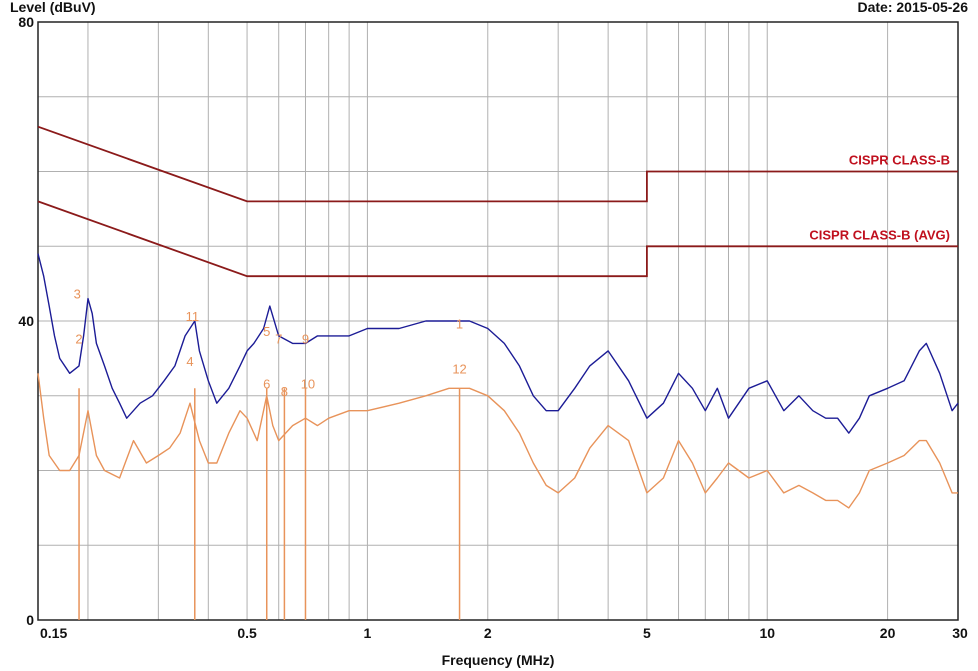 The image size is (978, 671). I want to click on marker-label: 12, so click(459, 368).